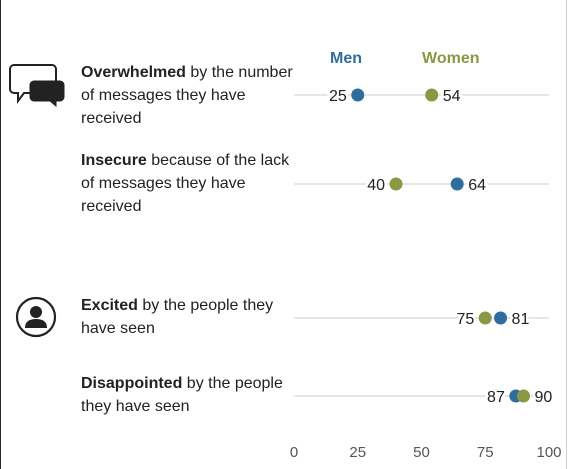 The width and height of the screenshot is (568, 469). I want to click on chat-bubbles-icon, so click(37, 85).